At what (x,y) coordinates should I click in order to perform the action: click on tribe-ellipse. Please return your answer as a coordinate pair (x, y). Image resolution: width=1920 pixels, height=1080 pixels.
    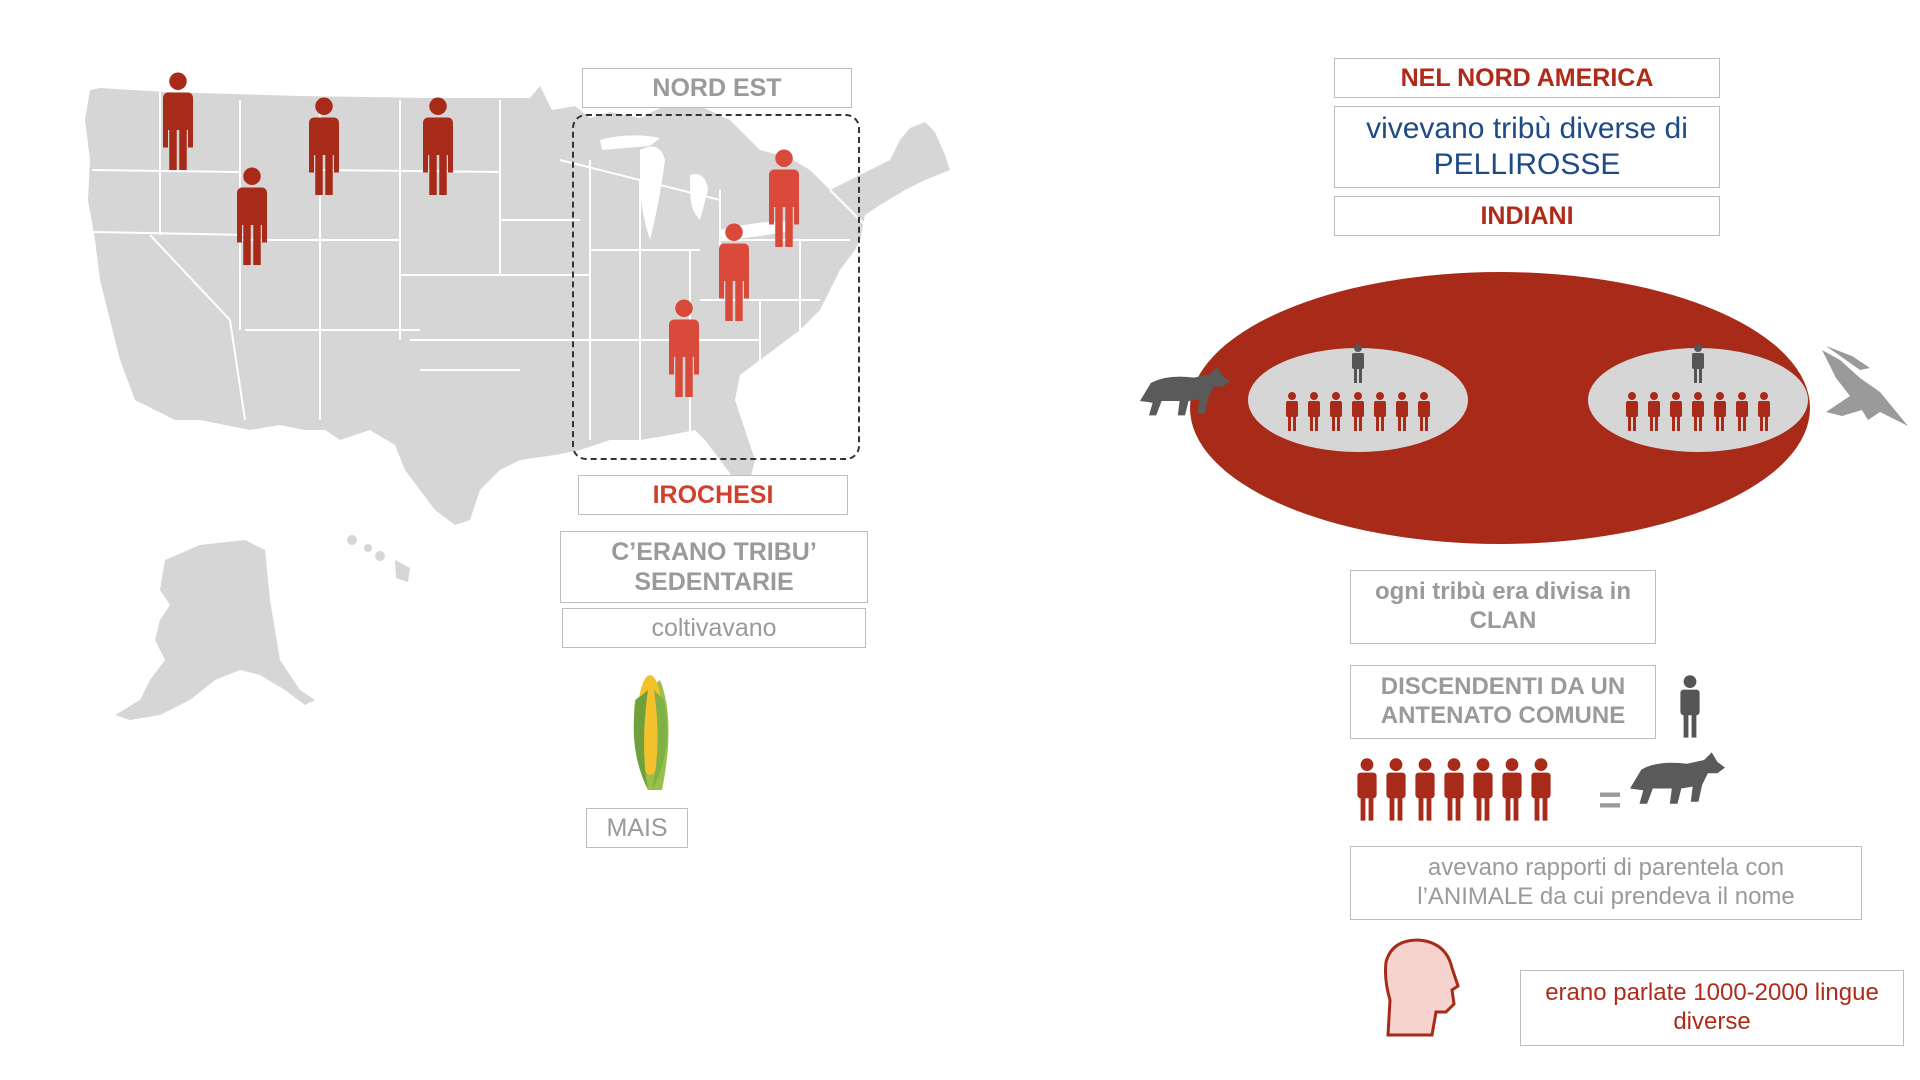
    Looking at the image, I should click on (1500, 408).